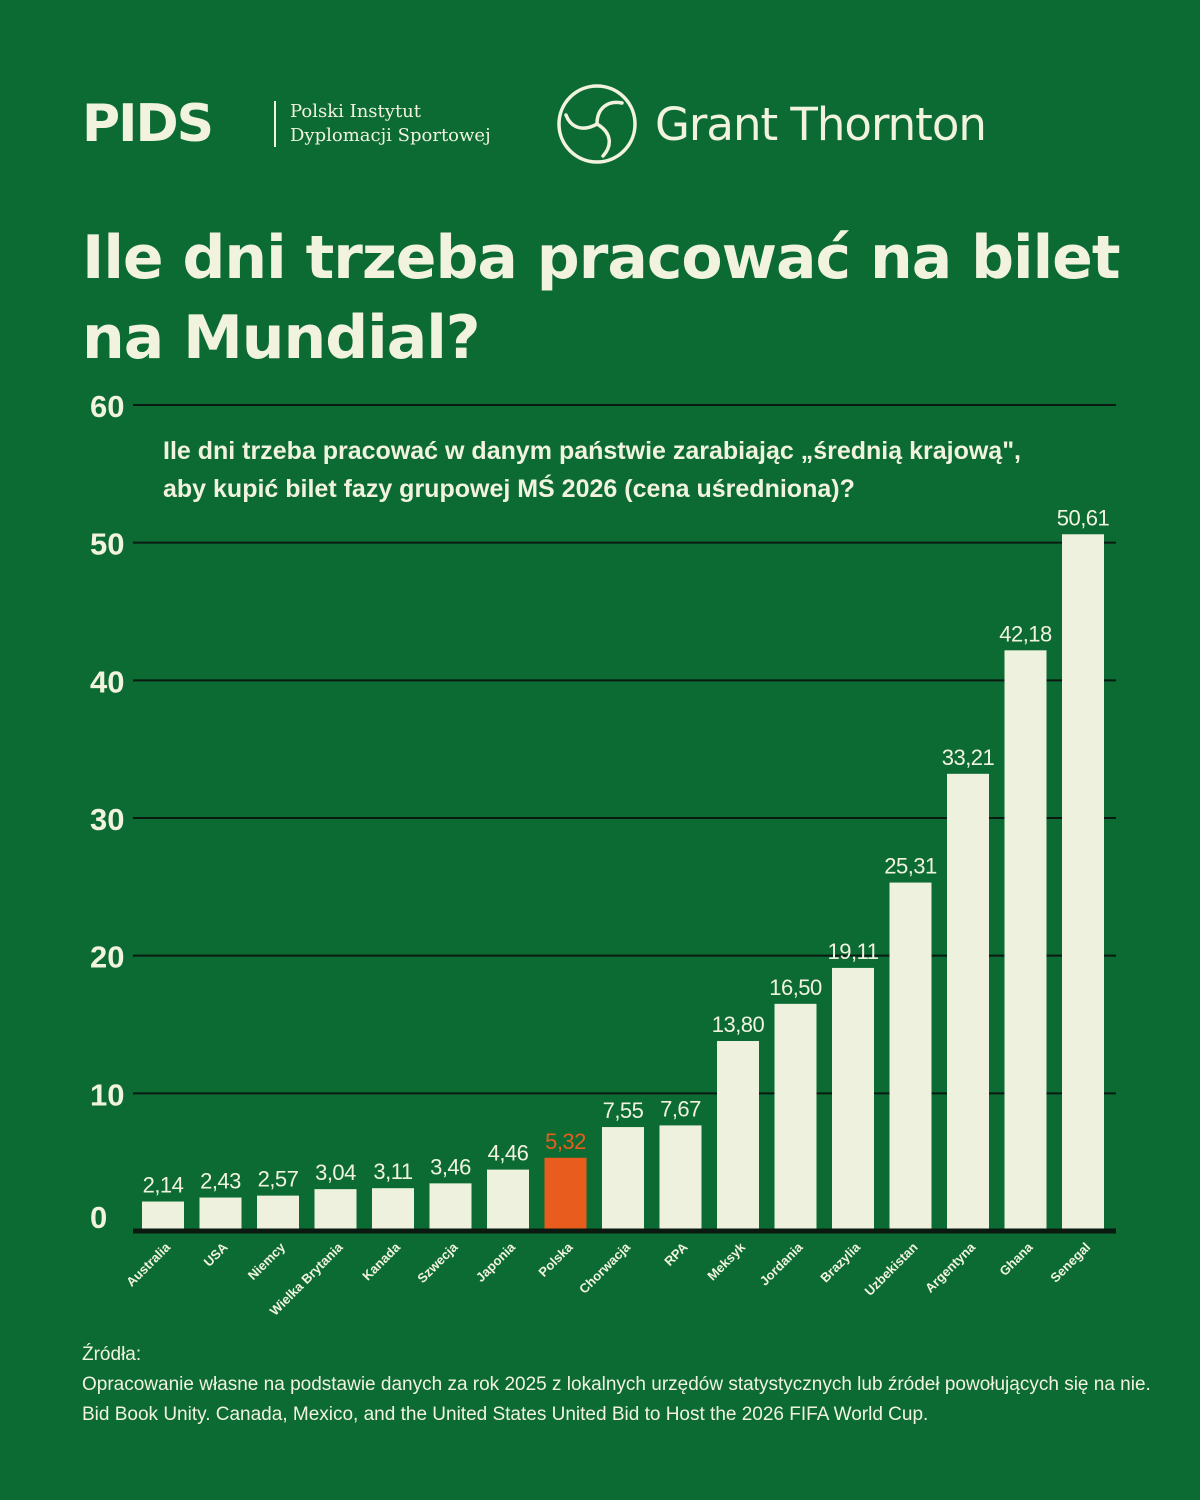  What do you see at coordinates (1016, 1259) in the screenshot?
I see `category-label-ghana: Ghana` at bounding box center [1016, 1259].